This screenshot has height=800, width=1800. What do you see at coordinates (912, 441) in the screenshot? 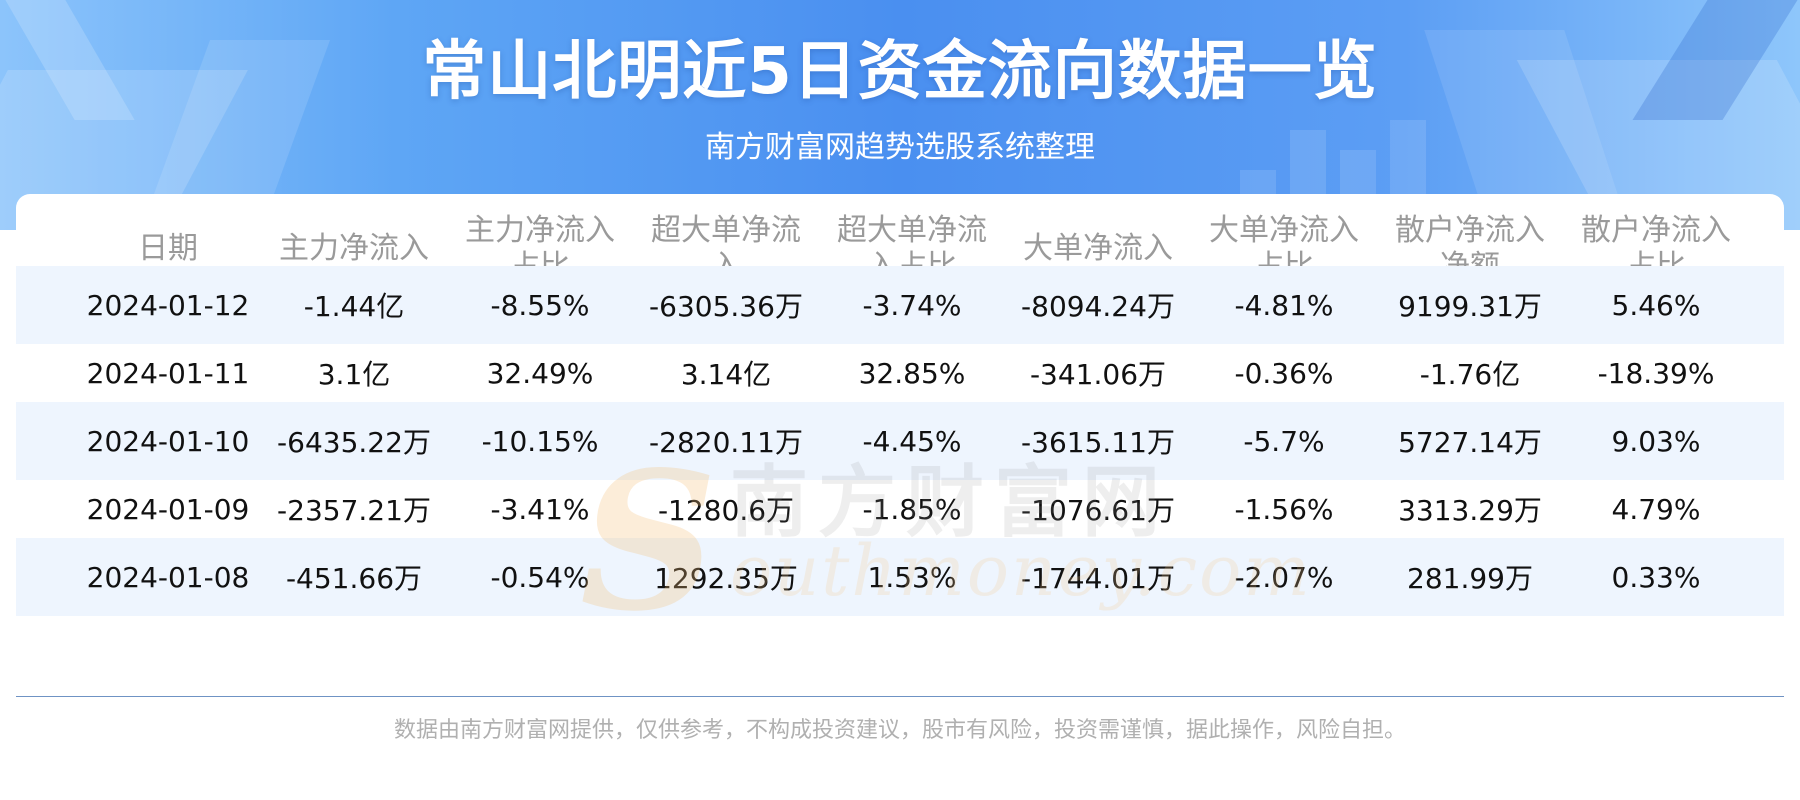
I see `table-cell: -4.45%` at bounding box center [912, 441].